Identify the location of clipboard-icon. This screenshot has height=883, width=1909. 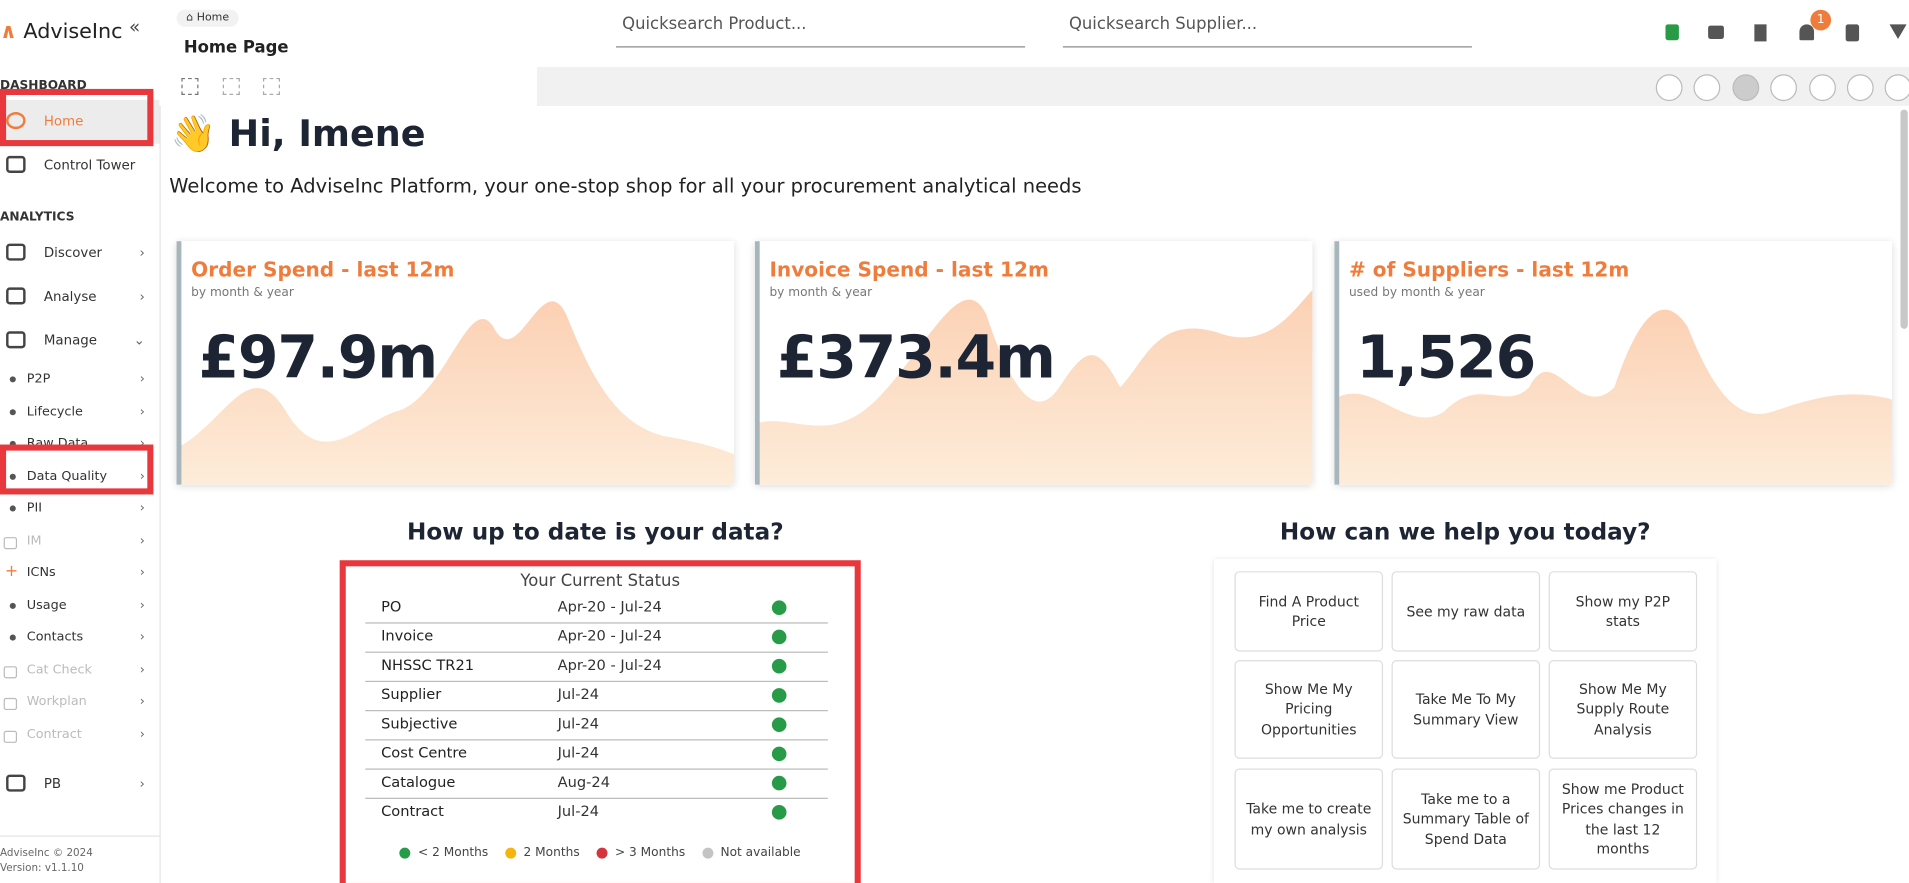
(1672, 32).